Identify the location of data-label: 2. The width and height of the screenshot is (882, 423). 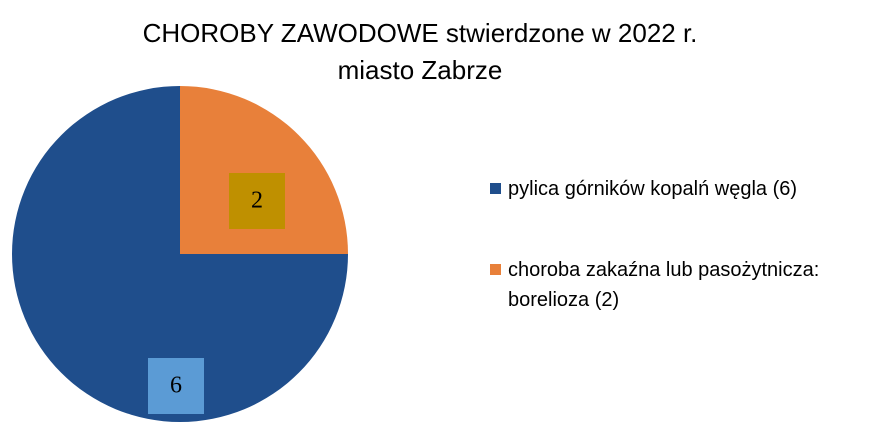
(257, 201).